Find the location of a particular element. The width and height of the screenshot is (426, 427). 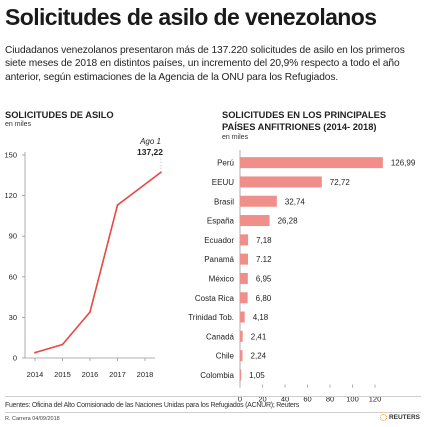

bar-category-label: Chile is located at coordinates (225, 356).